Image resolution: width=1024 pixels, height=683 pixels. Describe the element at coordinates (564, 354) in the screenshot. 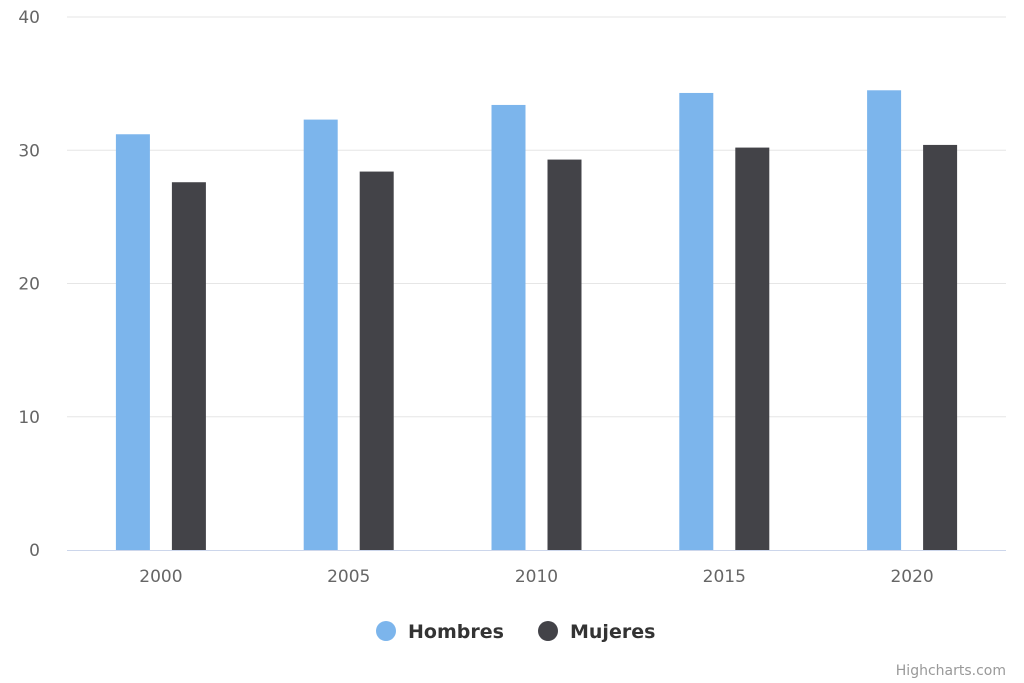

I see `bar-mujeres-2010` at that location.